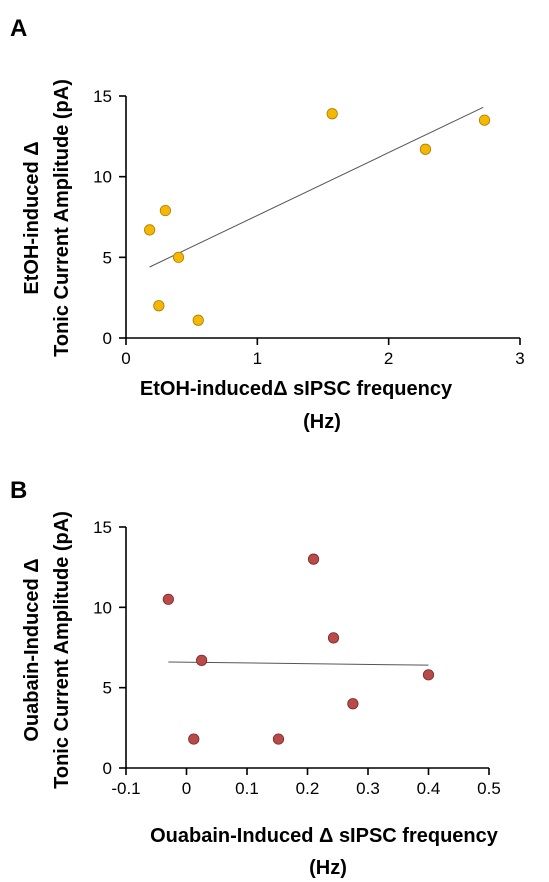 This screenshot has height=882, width=549. I want to click on panel-label: A, so click(18, 28).